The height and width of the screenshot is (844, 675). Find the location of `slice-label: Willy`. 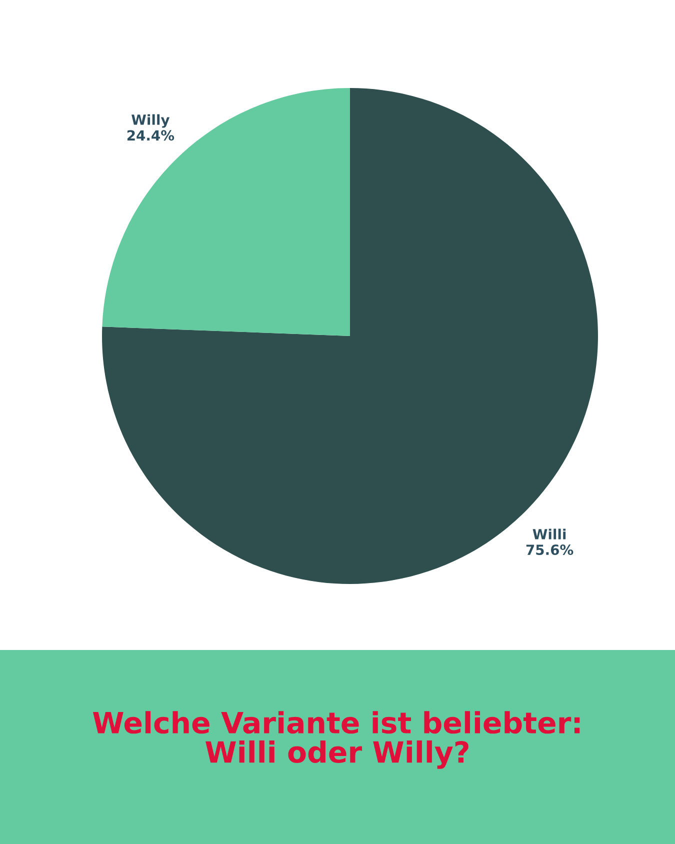

slice-label: Willy is located at coordinates (151, 121).